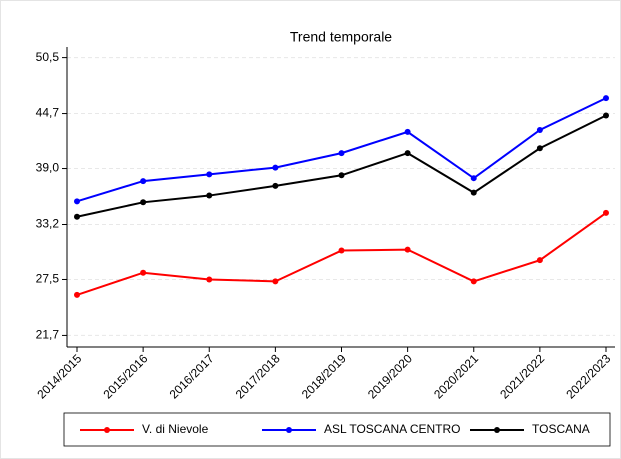 The image size is (621, 459). Describe the element at coordinates (48, 335) in the screenshot. I see `y-tick-label: 21,7` at that location.